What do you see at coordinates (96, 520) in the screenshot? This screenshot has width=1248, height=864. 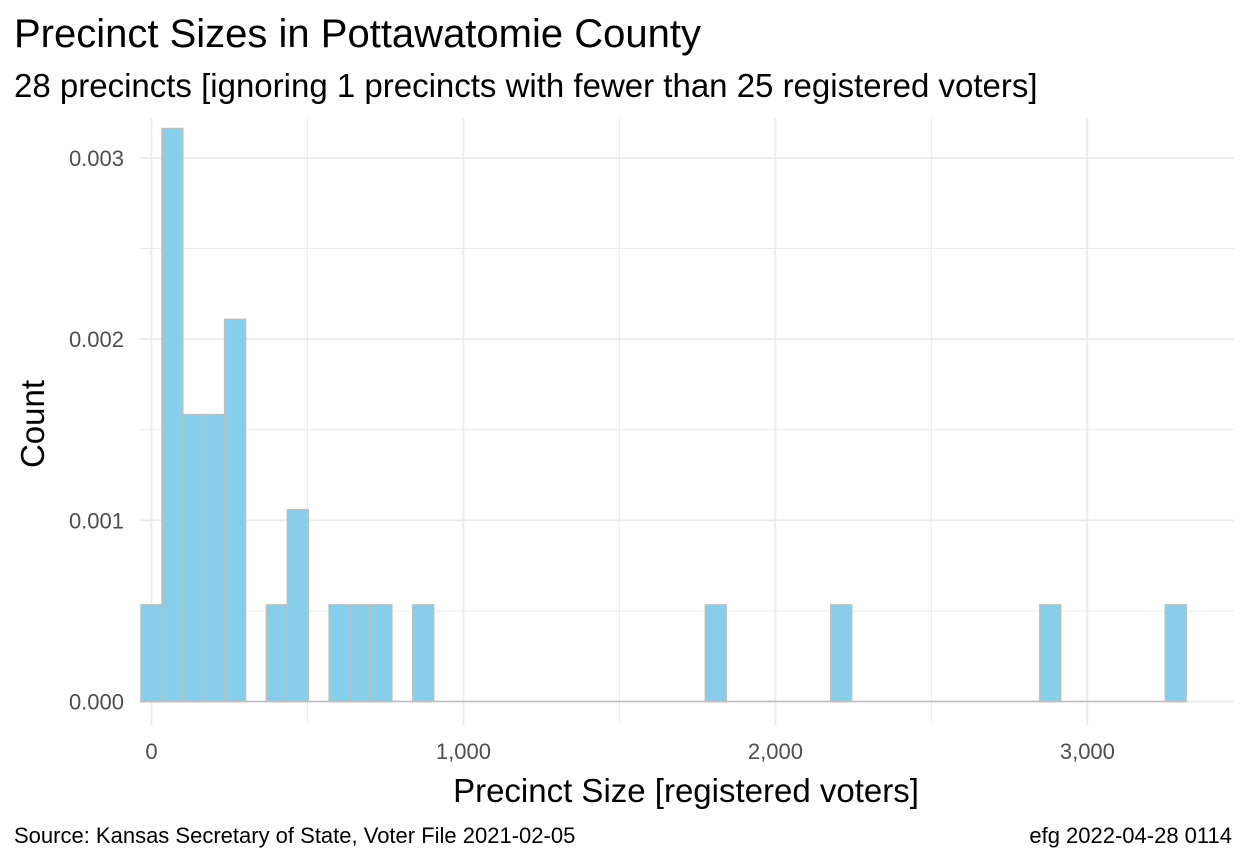 I see `y-tick-label: 0.001` at bounding box center [96, 520].